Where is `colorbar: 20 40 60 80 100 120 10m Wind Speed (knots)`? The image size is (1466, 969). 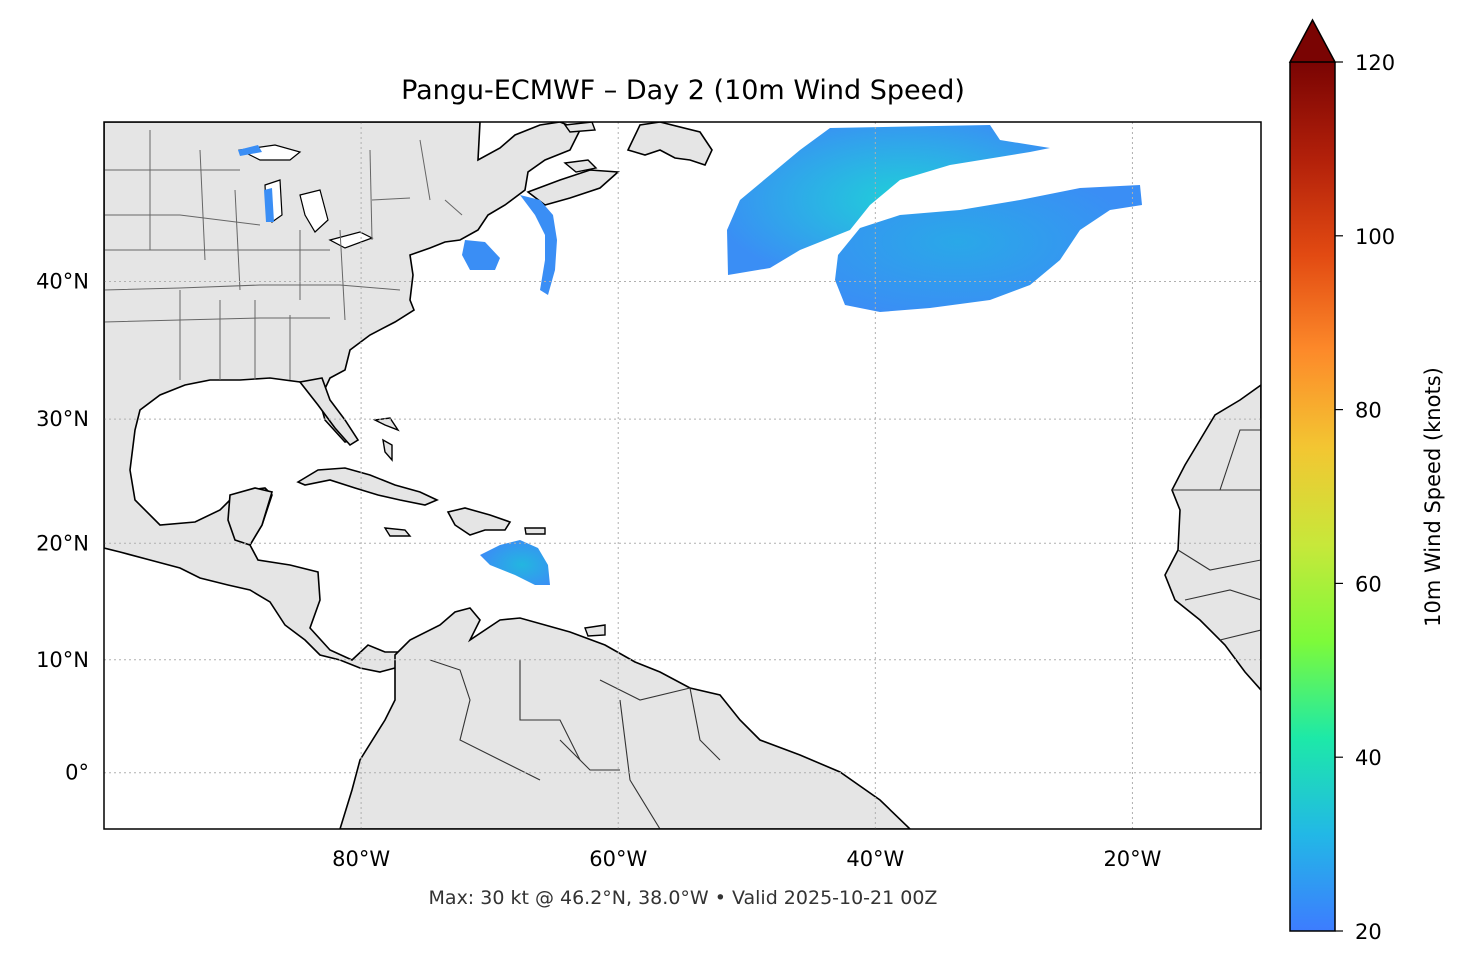 colorbar: 20 40 60 80 100 120 10m Wind Speed (knots) is located at coordinates (1366, 481).